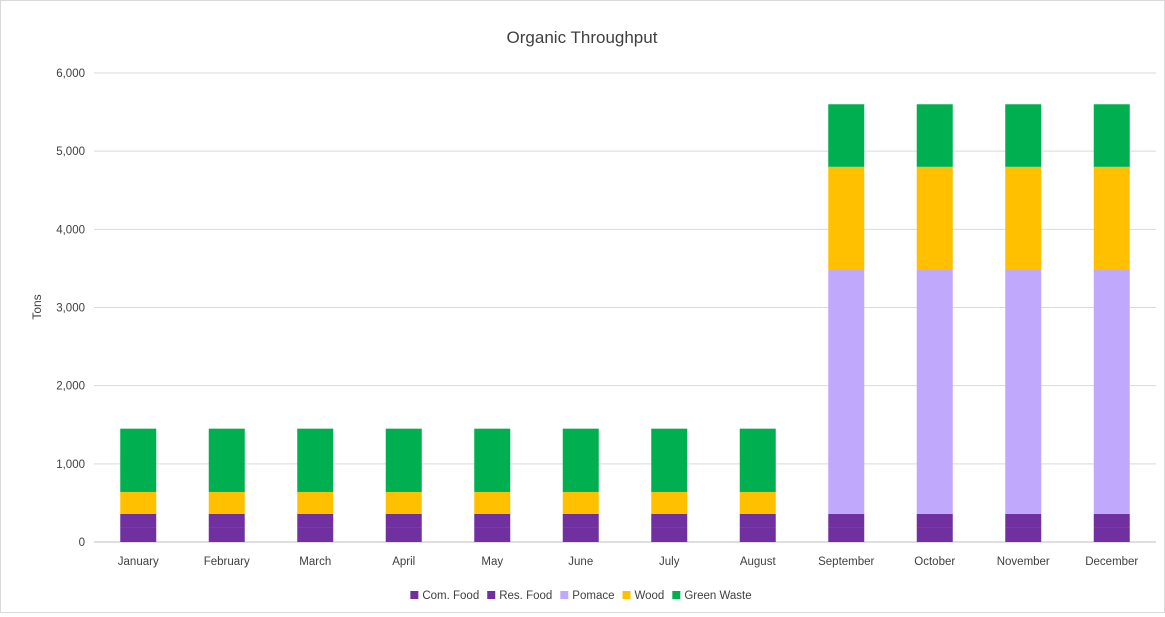  I want to click on y-tick-label: 3,000, so click(70, 309).